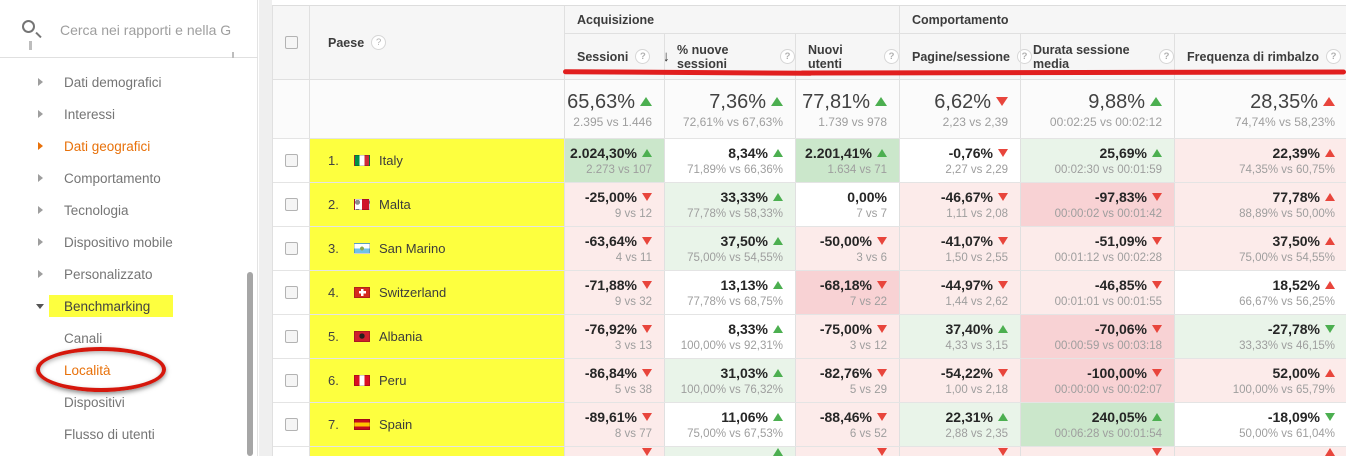  I want to click on metric-comparison-value: 1,50 vs 2,55, so click(976, 257).